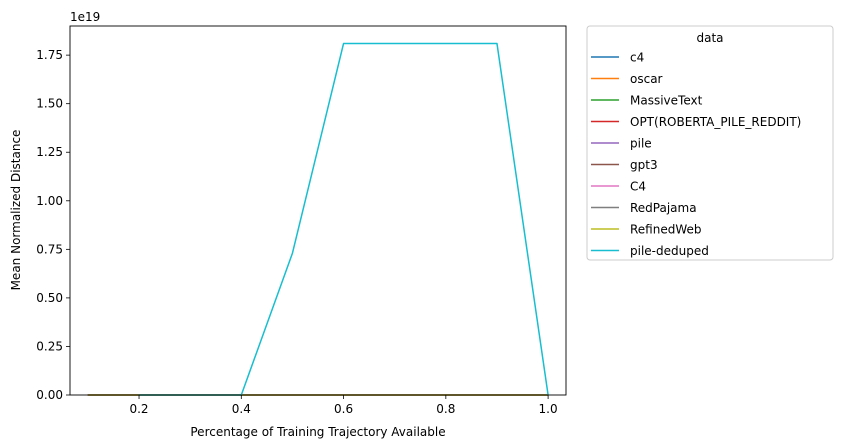 The image size is (844, 448). Describe the element at coordinates (548, 409) in the screenshot. I see `x-tick-label: 1.0` at that location.